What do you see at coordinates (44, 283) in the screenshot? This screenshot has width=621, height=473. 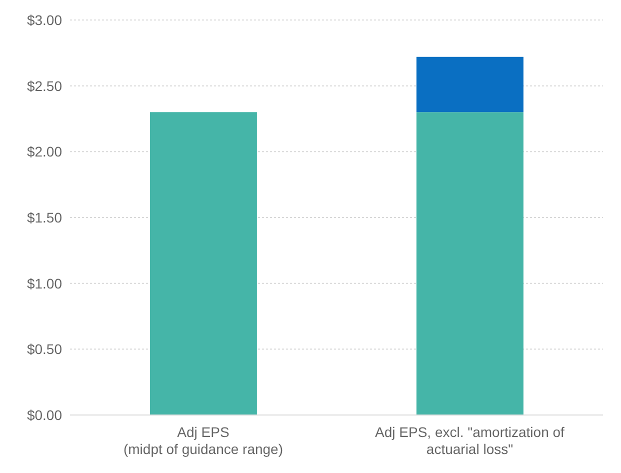 I see `y-tick-label: $1.00` at bounding box center [44, 283].